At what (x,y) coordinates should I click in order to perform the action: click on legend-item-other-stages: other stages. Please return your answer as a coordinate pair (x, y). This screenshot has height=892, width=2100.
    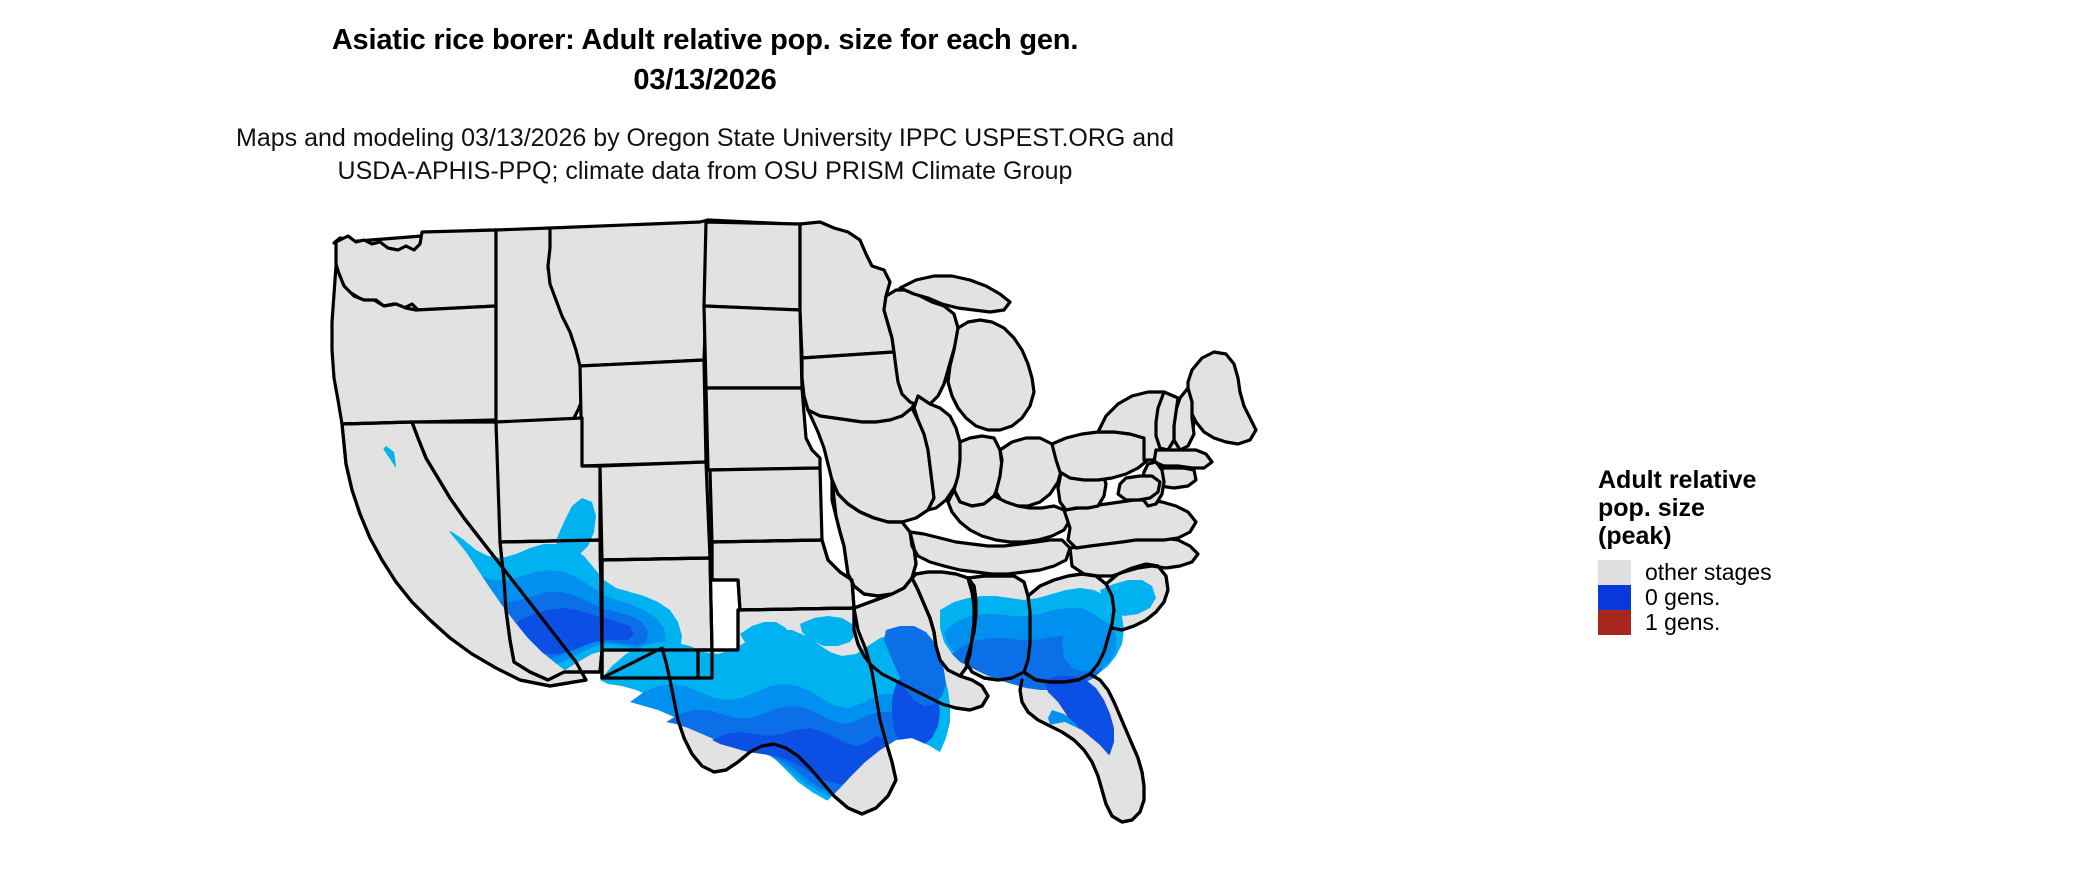
    Looking at the image, I should click on (1748, 572).